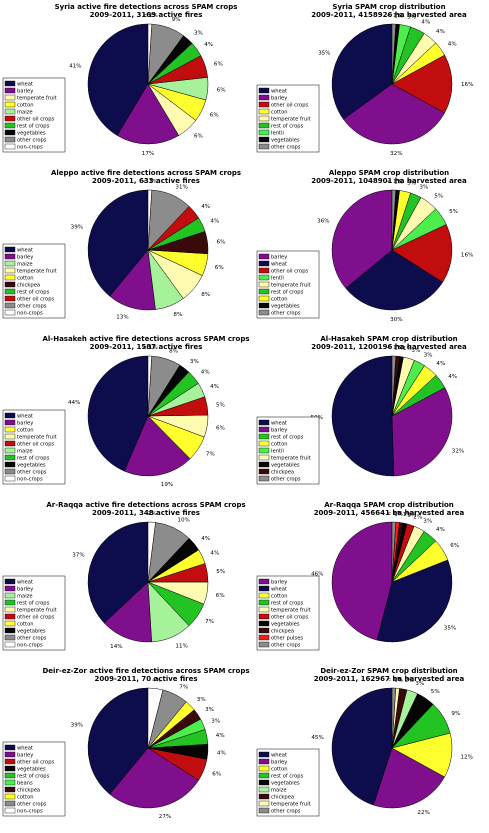 This screenshot has width=489, height=833. What do you see at coordinates (389, 505) in the screenshot?
I see `chart-title: Ar-Raqqa SPAM crop distribution` at bounding box center [389, 505].